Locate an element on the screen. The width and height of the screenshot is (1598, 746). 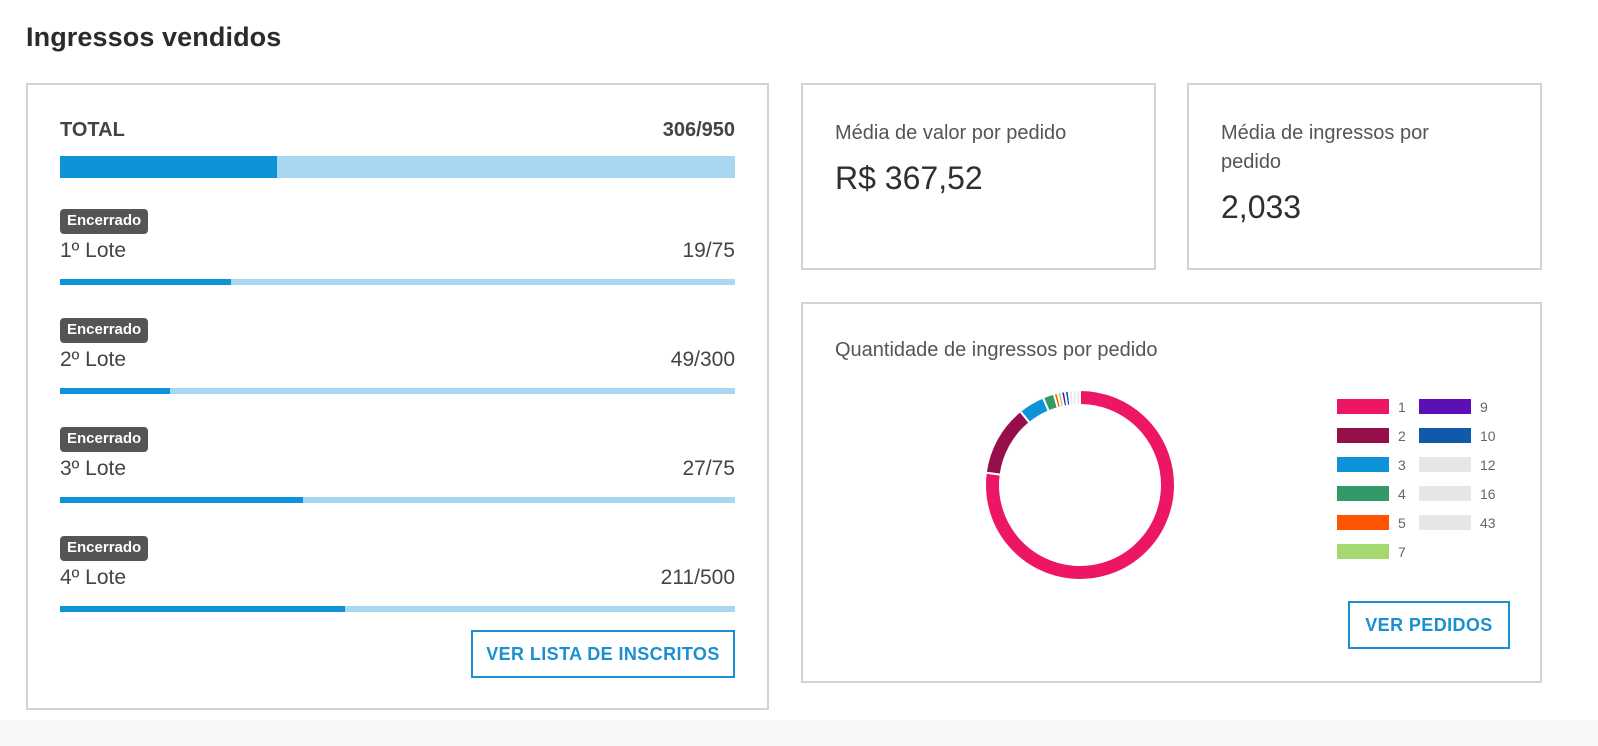
total-label: TOTAL is located at coordinates (92, 130).